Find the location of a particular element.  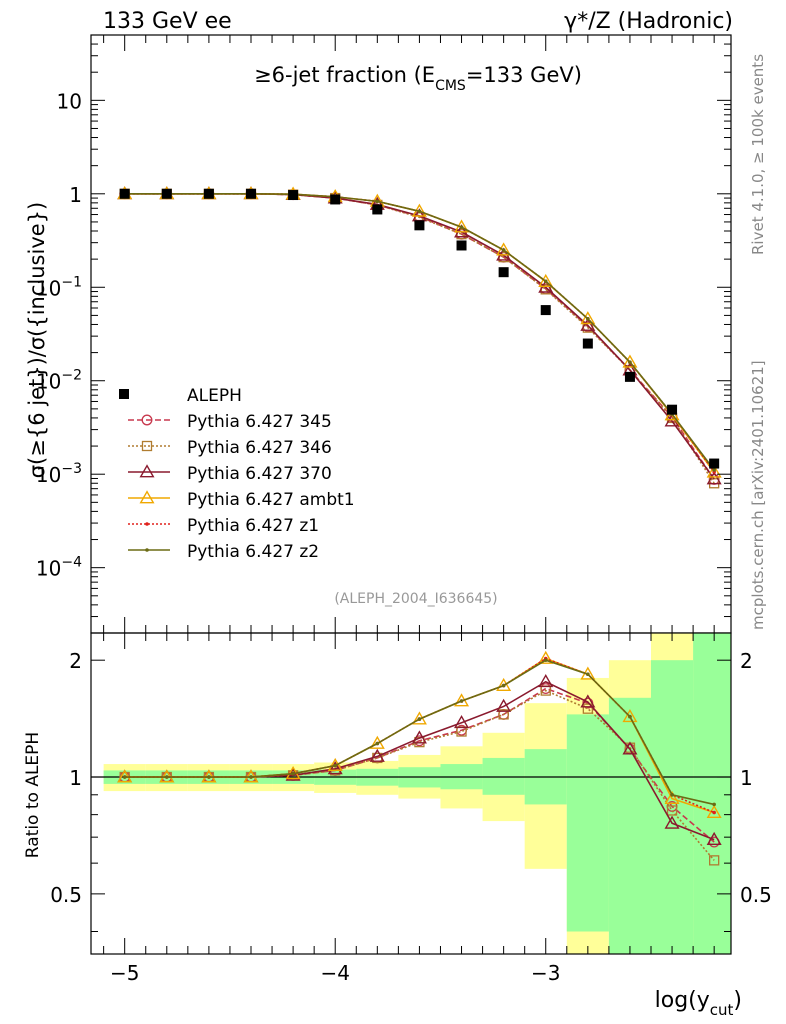

x-axis-label: log(ycut) is located at coordinates (698, 1003).